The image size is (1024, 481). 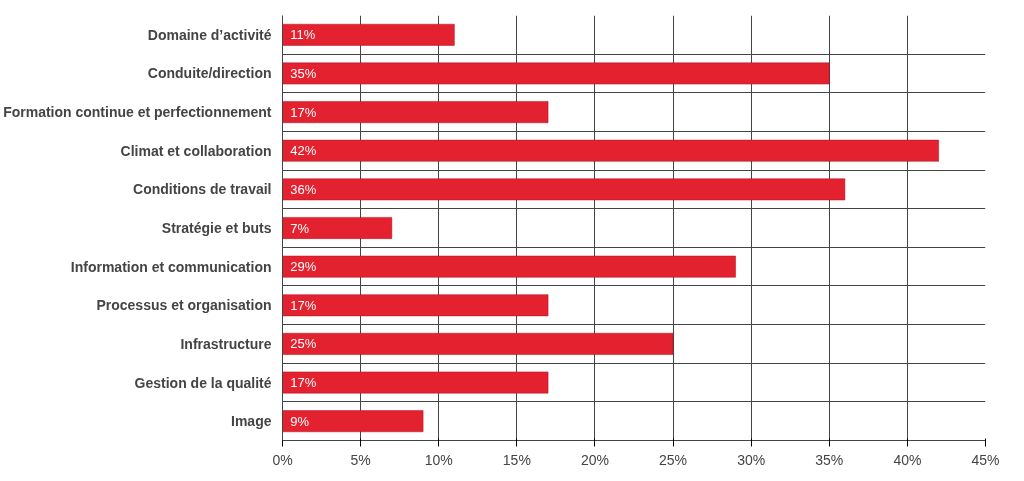 What do you see at coordinates (209, 34) in the screenshot?
I see `y-tick-label: Domaine d’activité` at bounding box center [209, 34].